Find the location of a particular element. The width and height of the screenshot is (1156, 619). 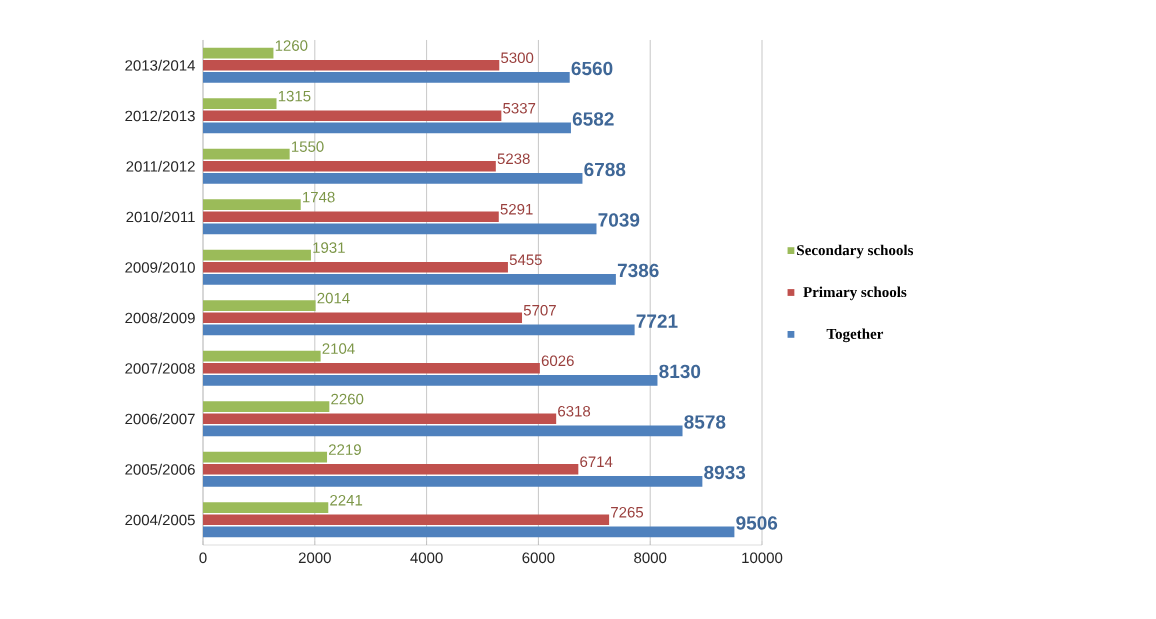

data-label: 1315 is located at coordinates (294, 96).